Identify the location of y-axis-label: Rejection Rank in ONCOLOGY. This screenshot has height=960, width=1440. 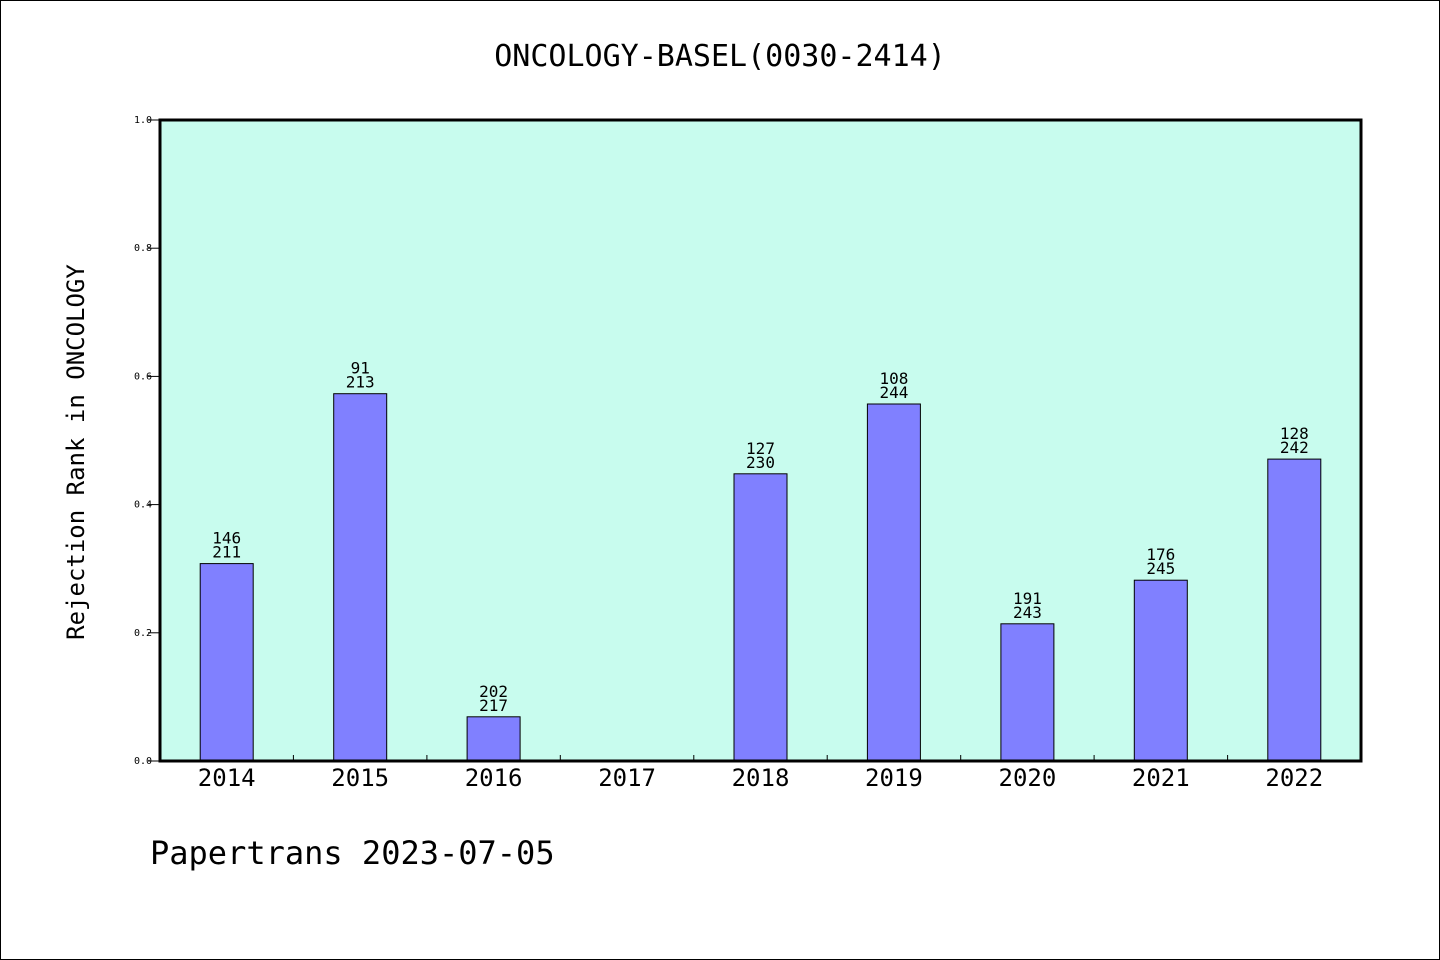
(76, 452).